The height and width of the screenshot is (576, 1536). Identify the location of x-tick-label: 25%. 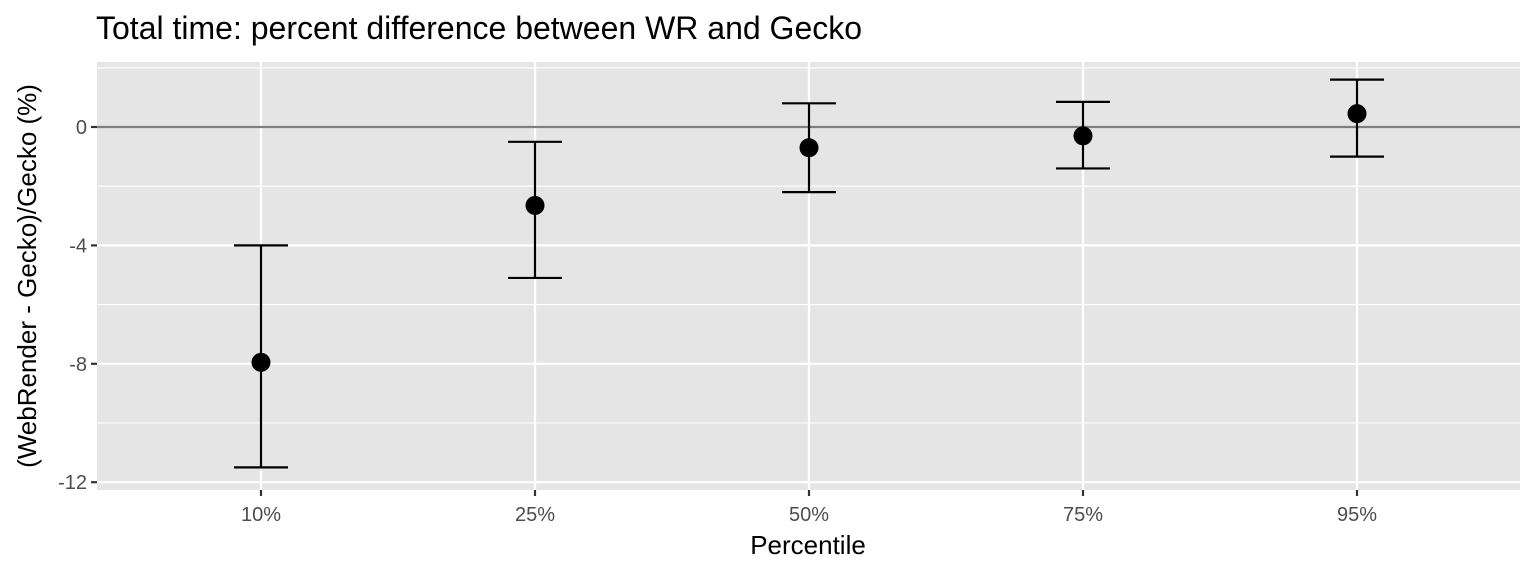
(535, 515).